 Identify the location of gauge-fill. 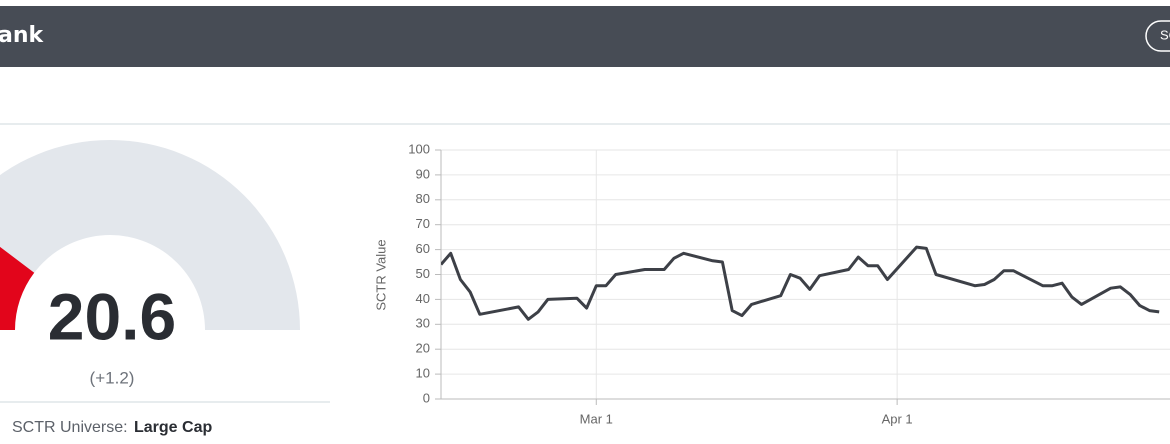
(17, 288).